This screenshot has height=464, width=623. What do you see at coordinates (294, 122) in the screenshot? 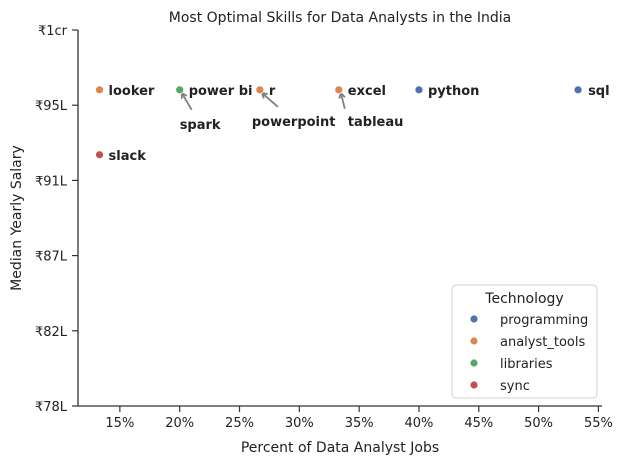
I see `point-label-powerpoint: powerpoint` at bounding box center [294, 122].